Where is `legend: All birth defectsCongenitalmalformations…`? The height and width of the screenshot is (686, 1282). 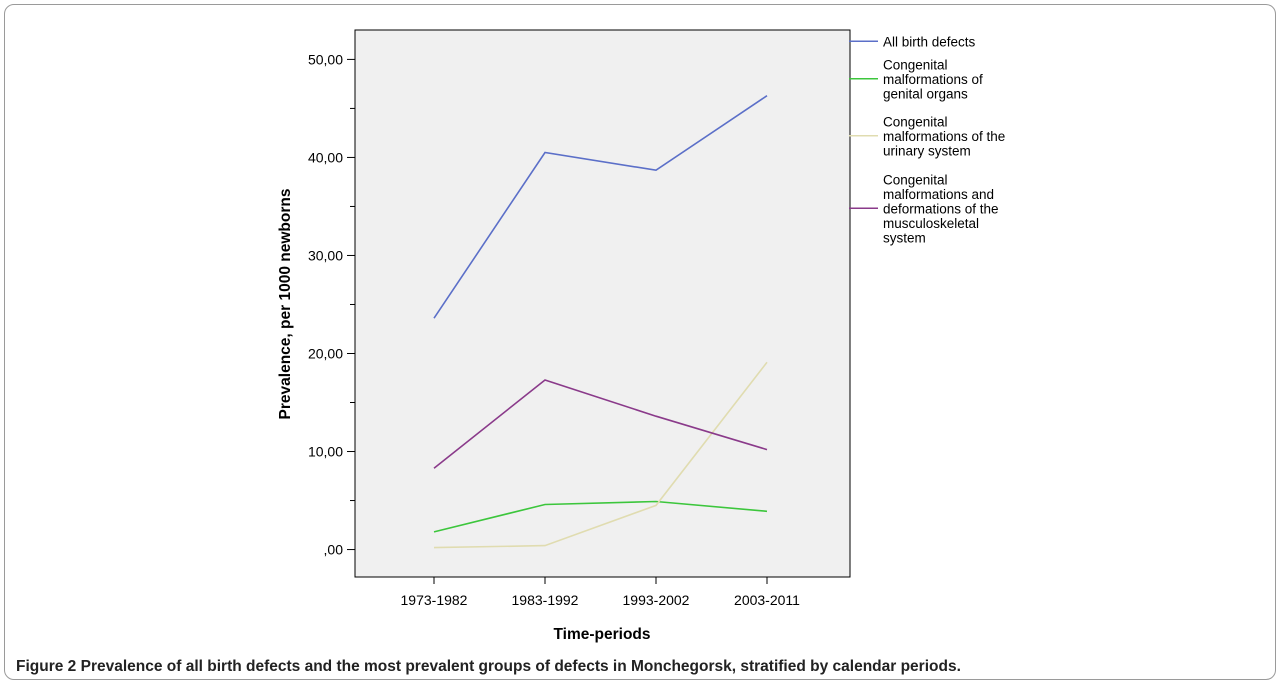
legend: All birth defectsCongenitalmalformations… is located at coordinates (927, 140).